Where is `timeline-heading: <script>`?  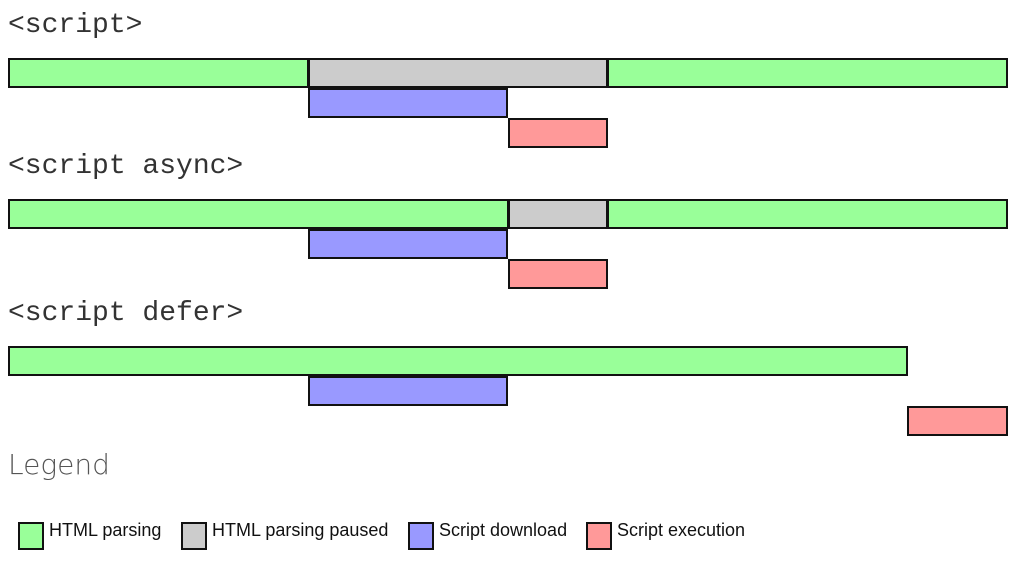
timeline-heading: <script> is located at coordinates (75, 25).